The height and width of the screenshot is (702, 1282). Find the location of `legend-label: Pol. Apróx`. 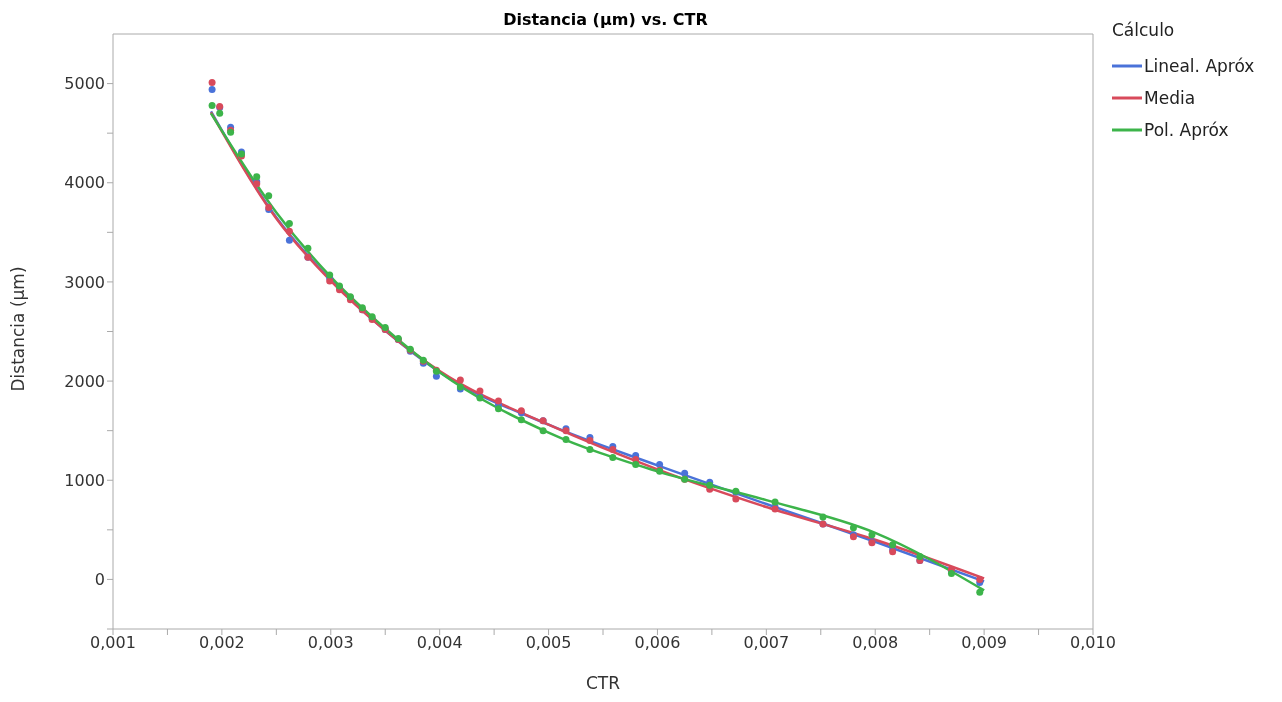

legend-label: Pol. Apróx is located at coordinates (1186, 130).